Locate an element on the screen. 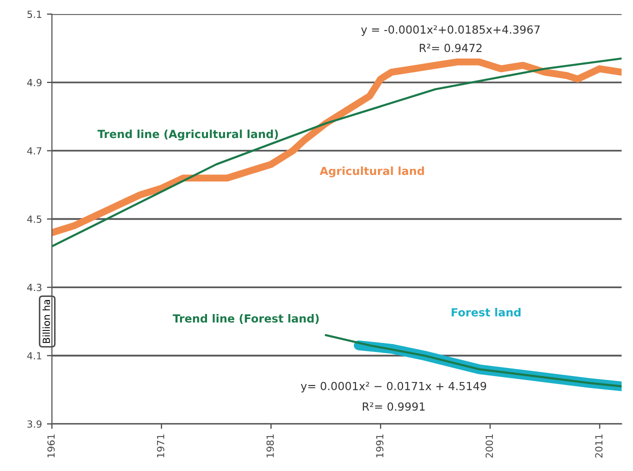 The width and height of the screenshot is (633, 471). x-tick-label: 1971 is located at coordinates (160, 446).